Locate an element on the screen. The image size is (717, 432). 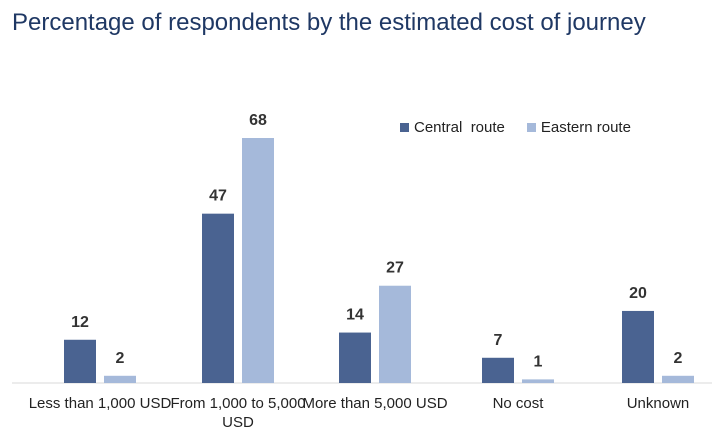
bar-central-route-less-than-1-000-usd is located at coordinates (80, 361).